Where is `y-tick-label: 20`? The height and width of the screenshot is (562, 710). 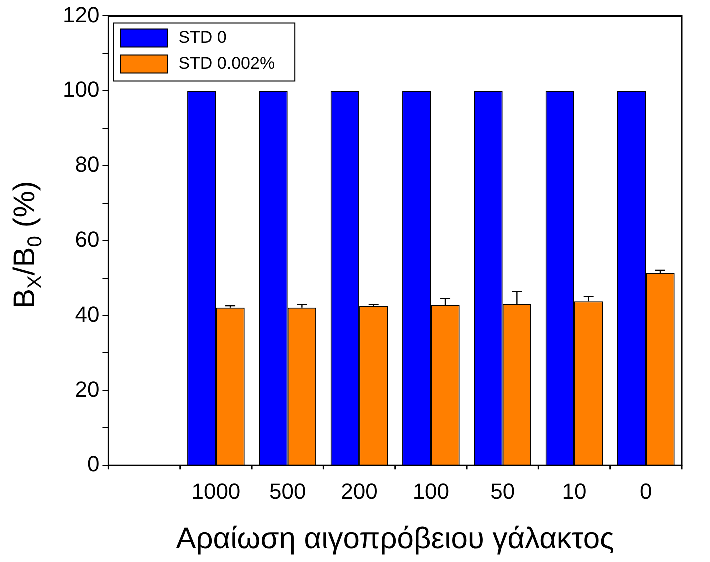 y-tick-label: 20 is located at coordinates (87, 389).